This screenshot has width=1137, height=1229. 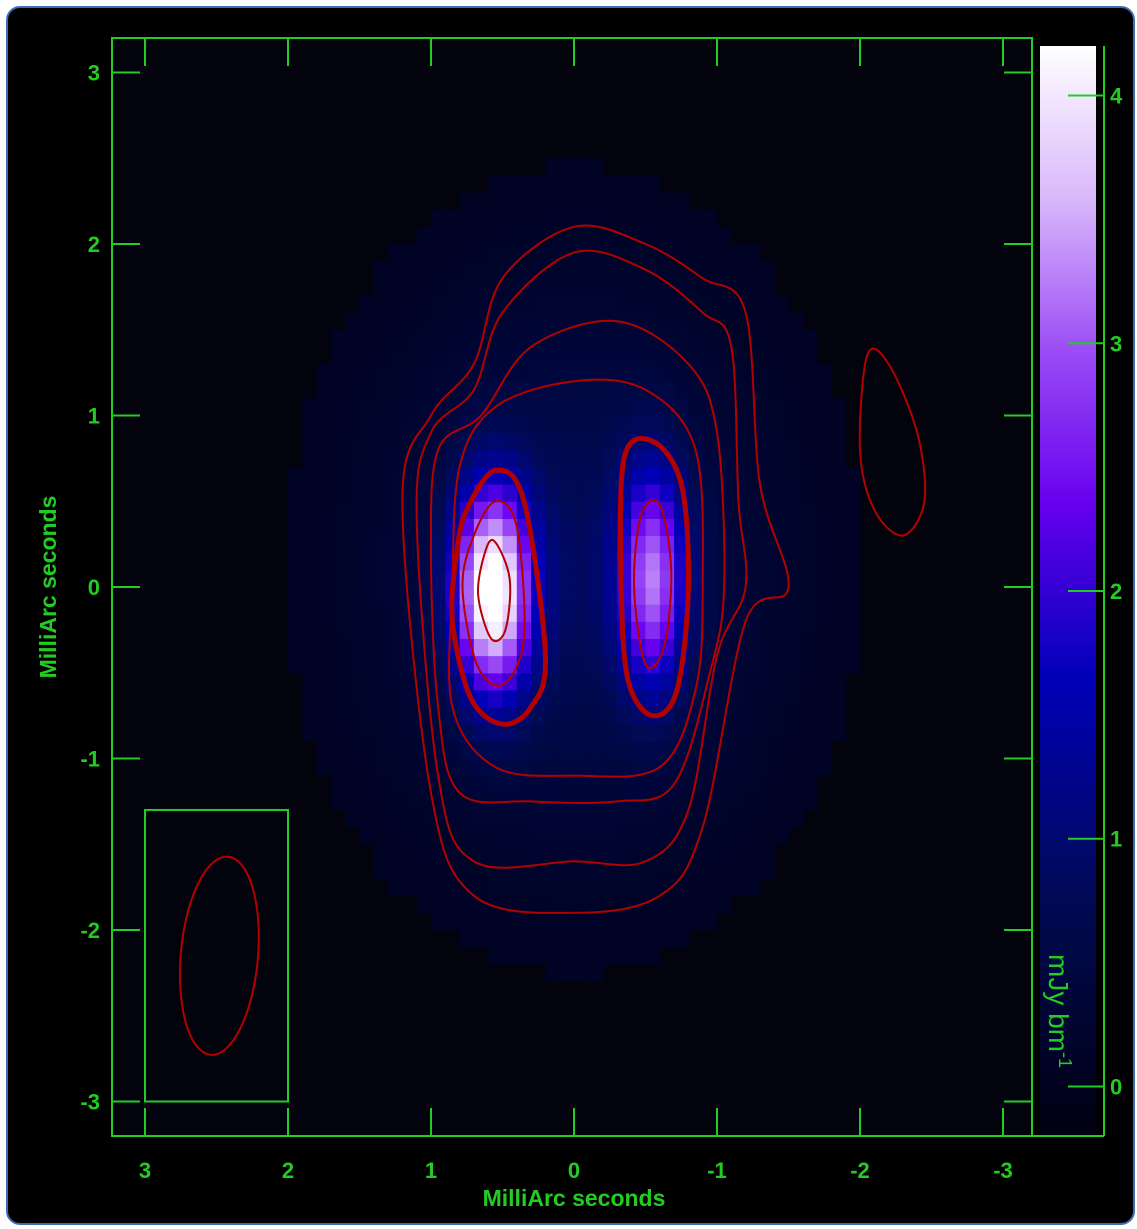 What do you see at coordinates (219, 955) in the screenshot?
I see `beam-ellipse` at bounding box center [219, 955].